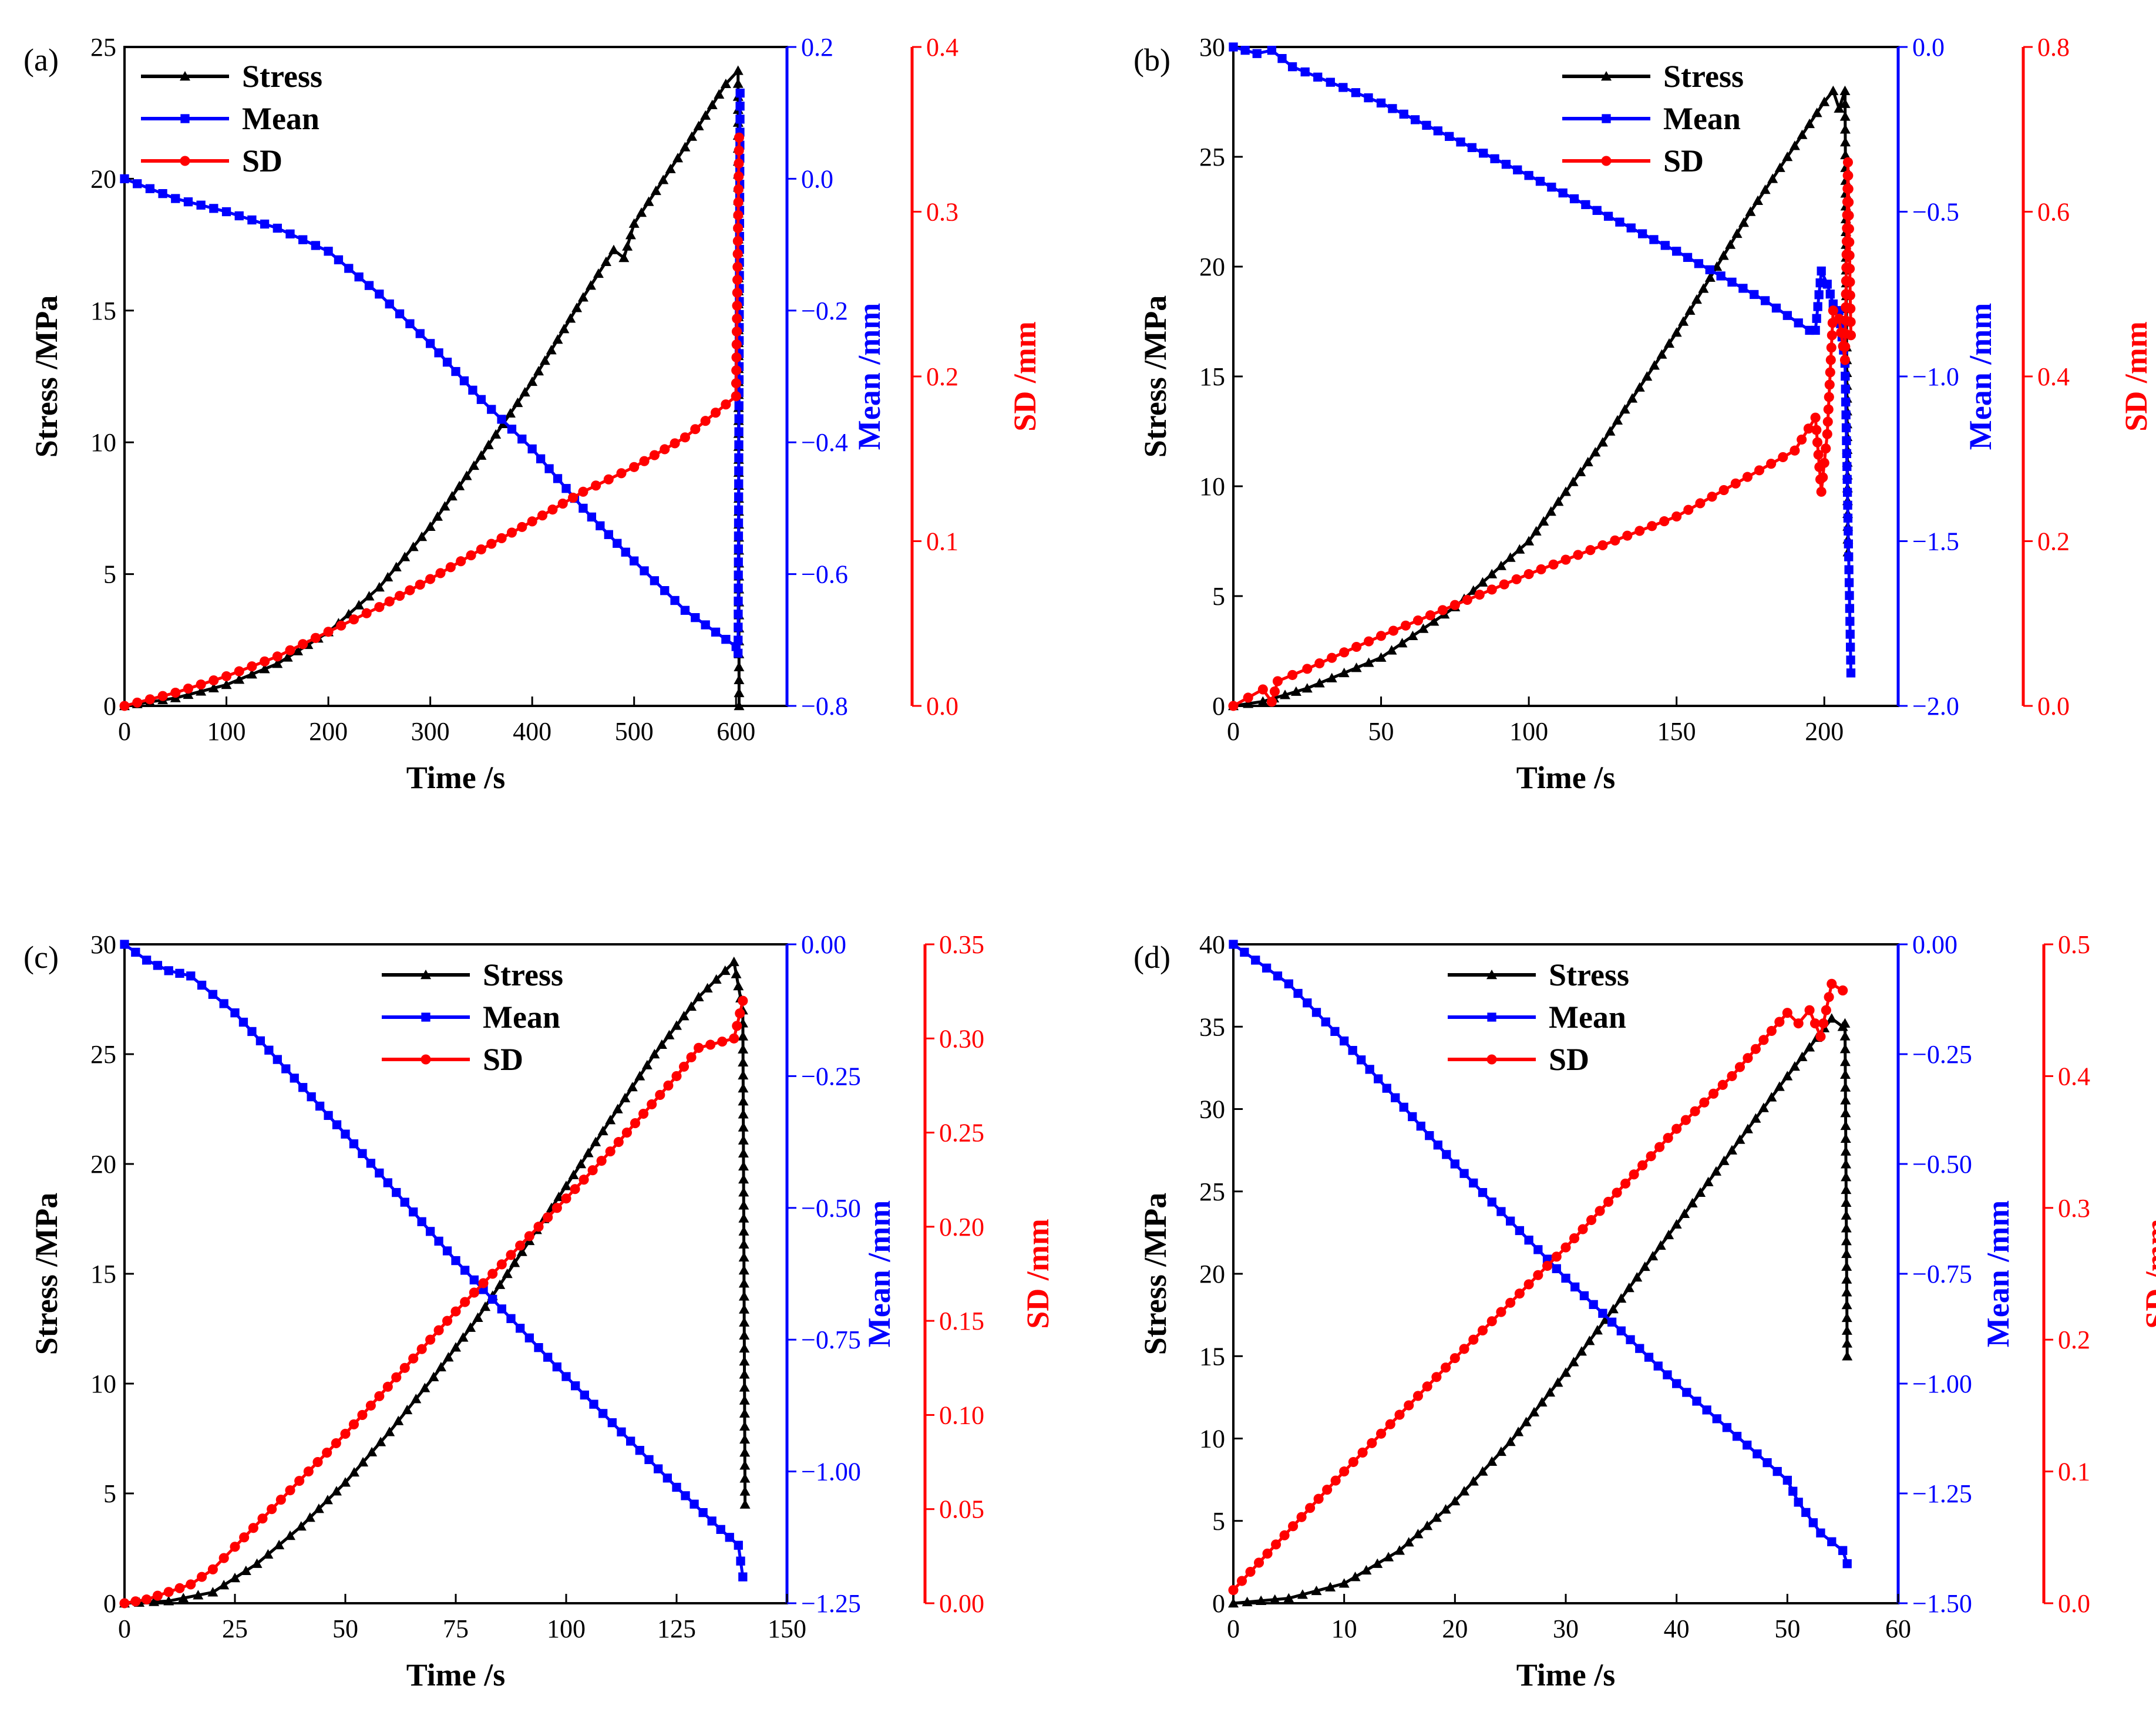 The image size is (2156, 1716). What do you see at coordinates (942, 376) in the screenshot?
I see `y3-tick-label: 0.2` at bounding box center [942, 376].